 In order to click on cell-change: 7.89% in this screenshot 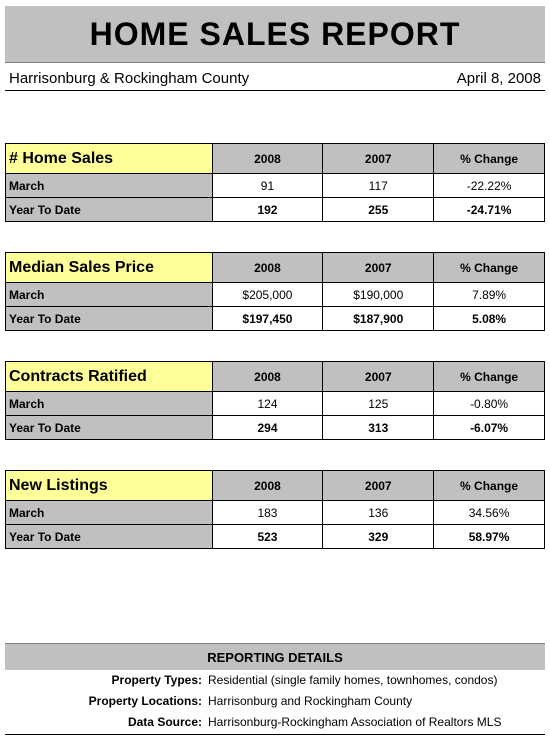, I will do `click(489, 294)`.